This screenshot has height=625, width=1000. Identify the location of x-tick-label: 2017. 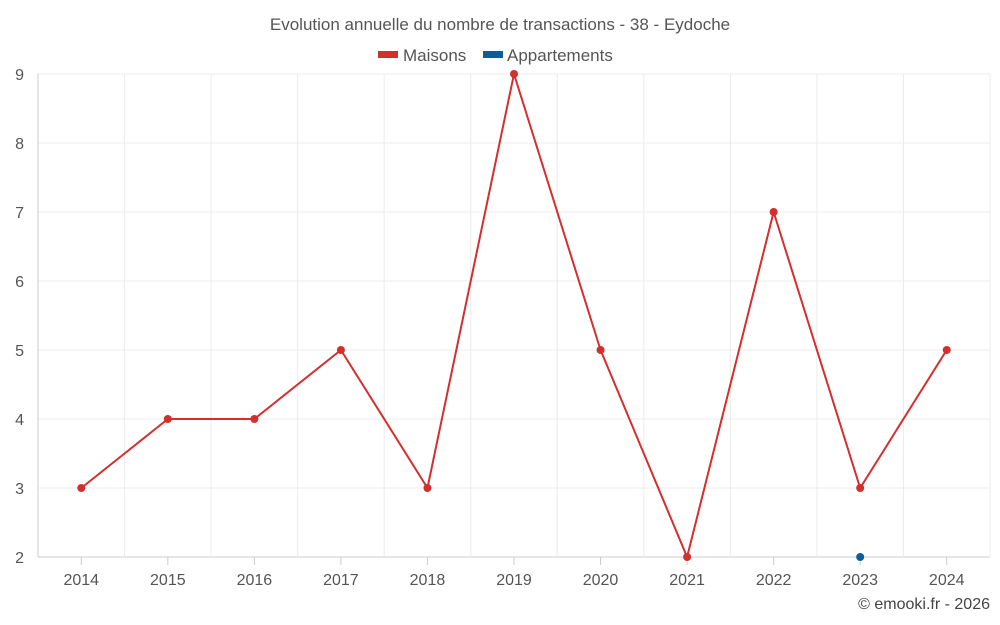
(341, 580).